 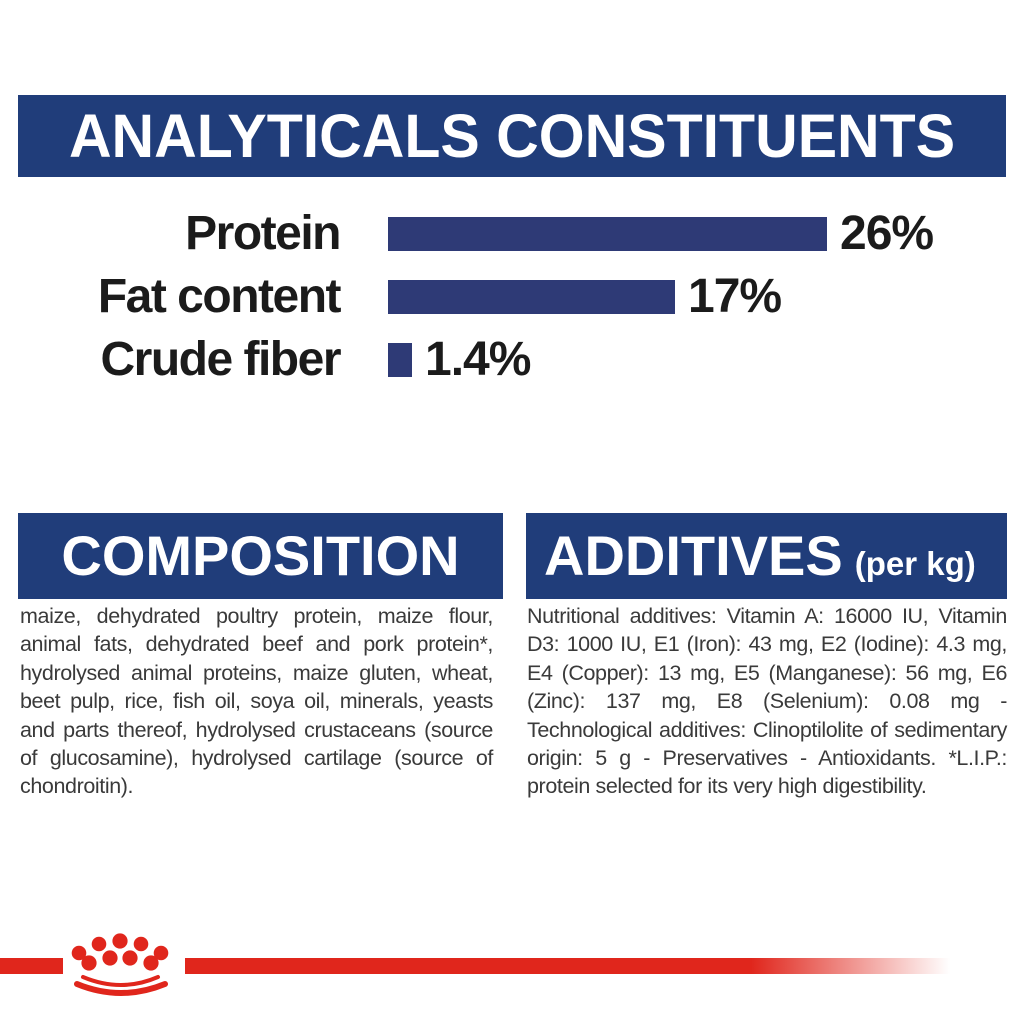 What do you see at coordinates (31, 966) in the screenshot?
I see `red-divider-left` at bounding box center [31, 966].